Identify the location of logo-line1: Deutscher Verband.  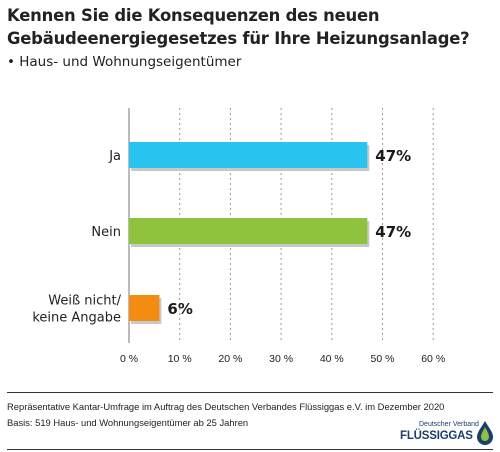
(449, 424).